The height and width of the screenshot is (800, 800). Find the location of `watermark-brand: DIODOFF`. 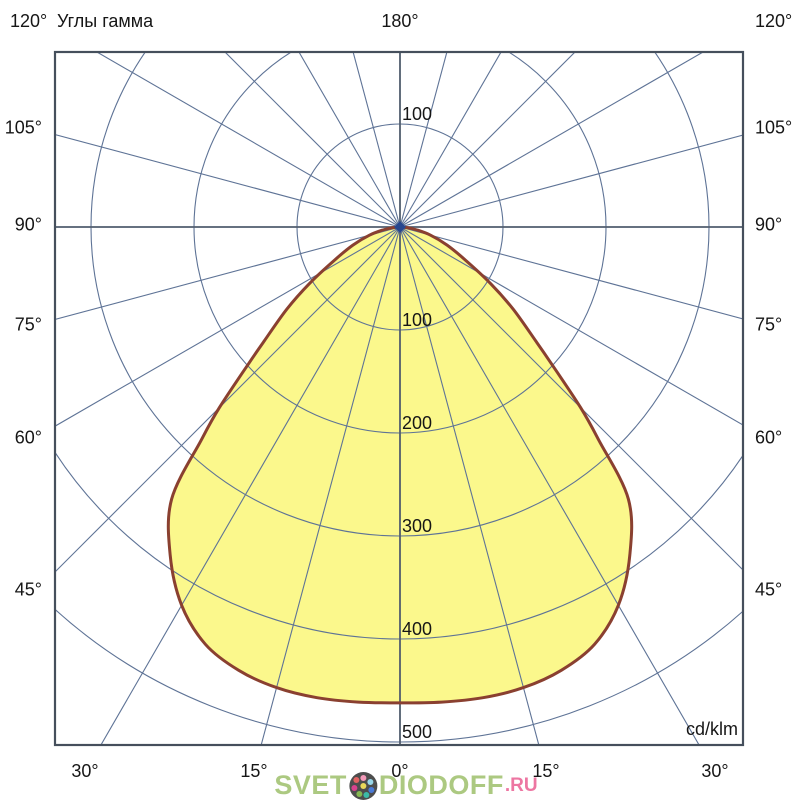

watermark-brand: DIODOFF is located at coordinates (441, 785).